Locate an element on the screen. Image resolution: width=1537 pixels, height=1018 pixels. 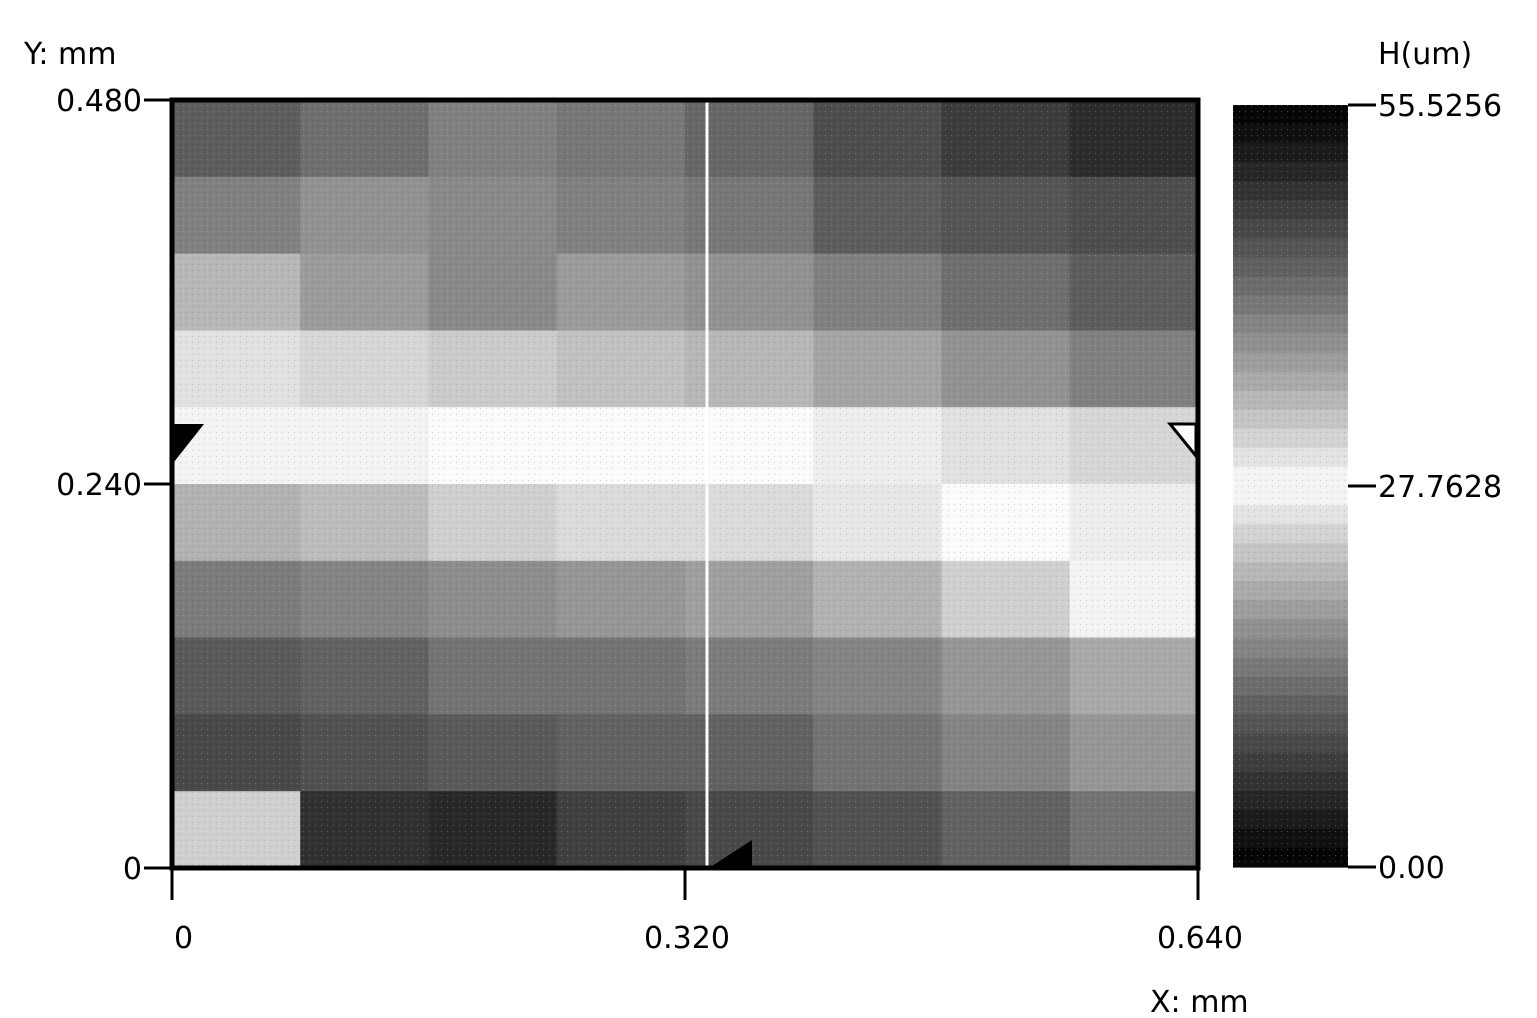
colorbar-tick-label: 0.00 is located at coordinates (1411, 868).